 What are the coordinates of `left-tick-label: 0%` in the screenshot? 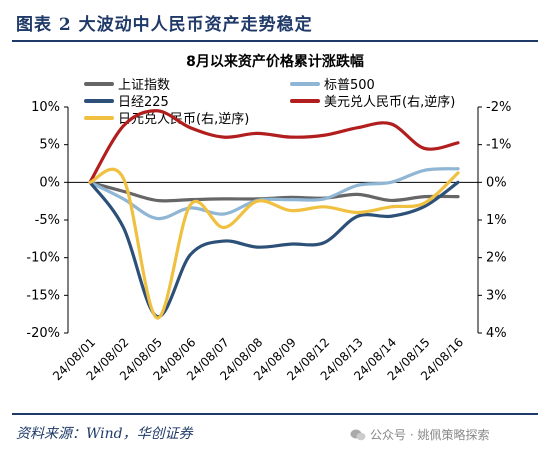 It's located at (49, 182).